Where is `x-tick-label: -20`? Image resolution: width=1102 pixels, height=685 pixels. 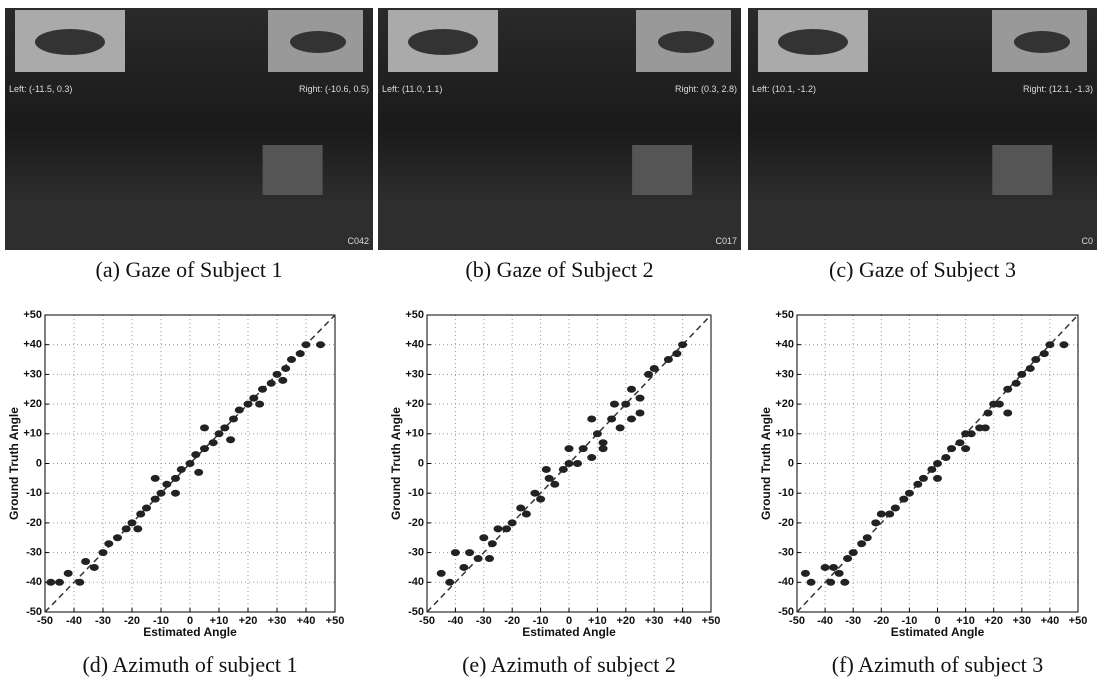
x-tick-label: -20 is located at coordinates (132, 621).